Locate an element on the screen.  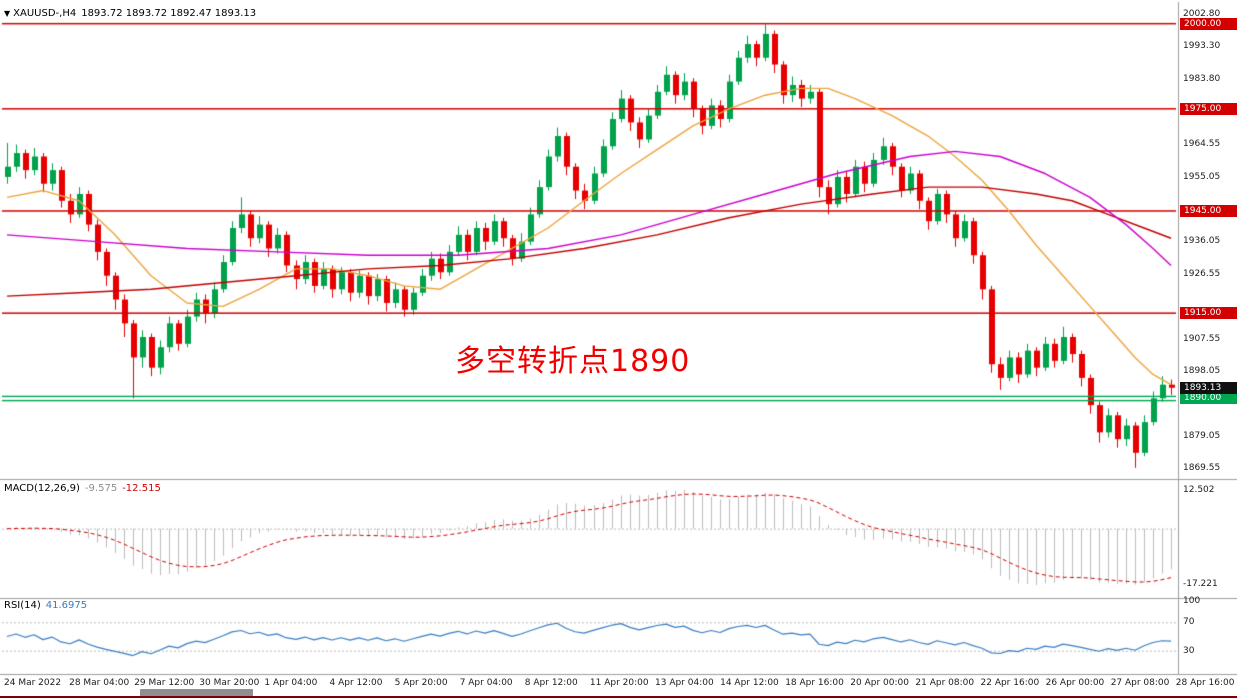
price-axis-label: 1879.05 is located at coordinates (1202, 435).